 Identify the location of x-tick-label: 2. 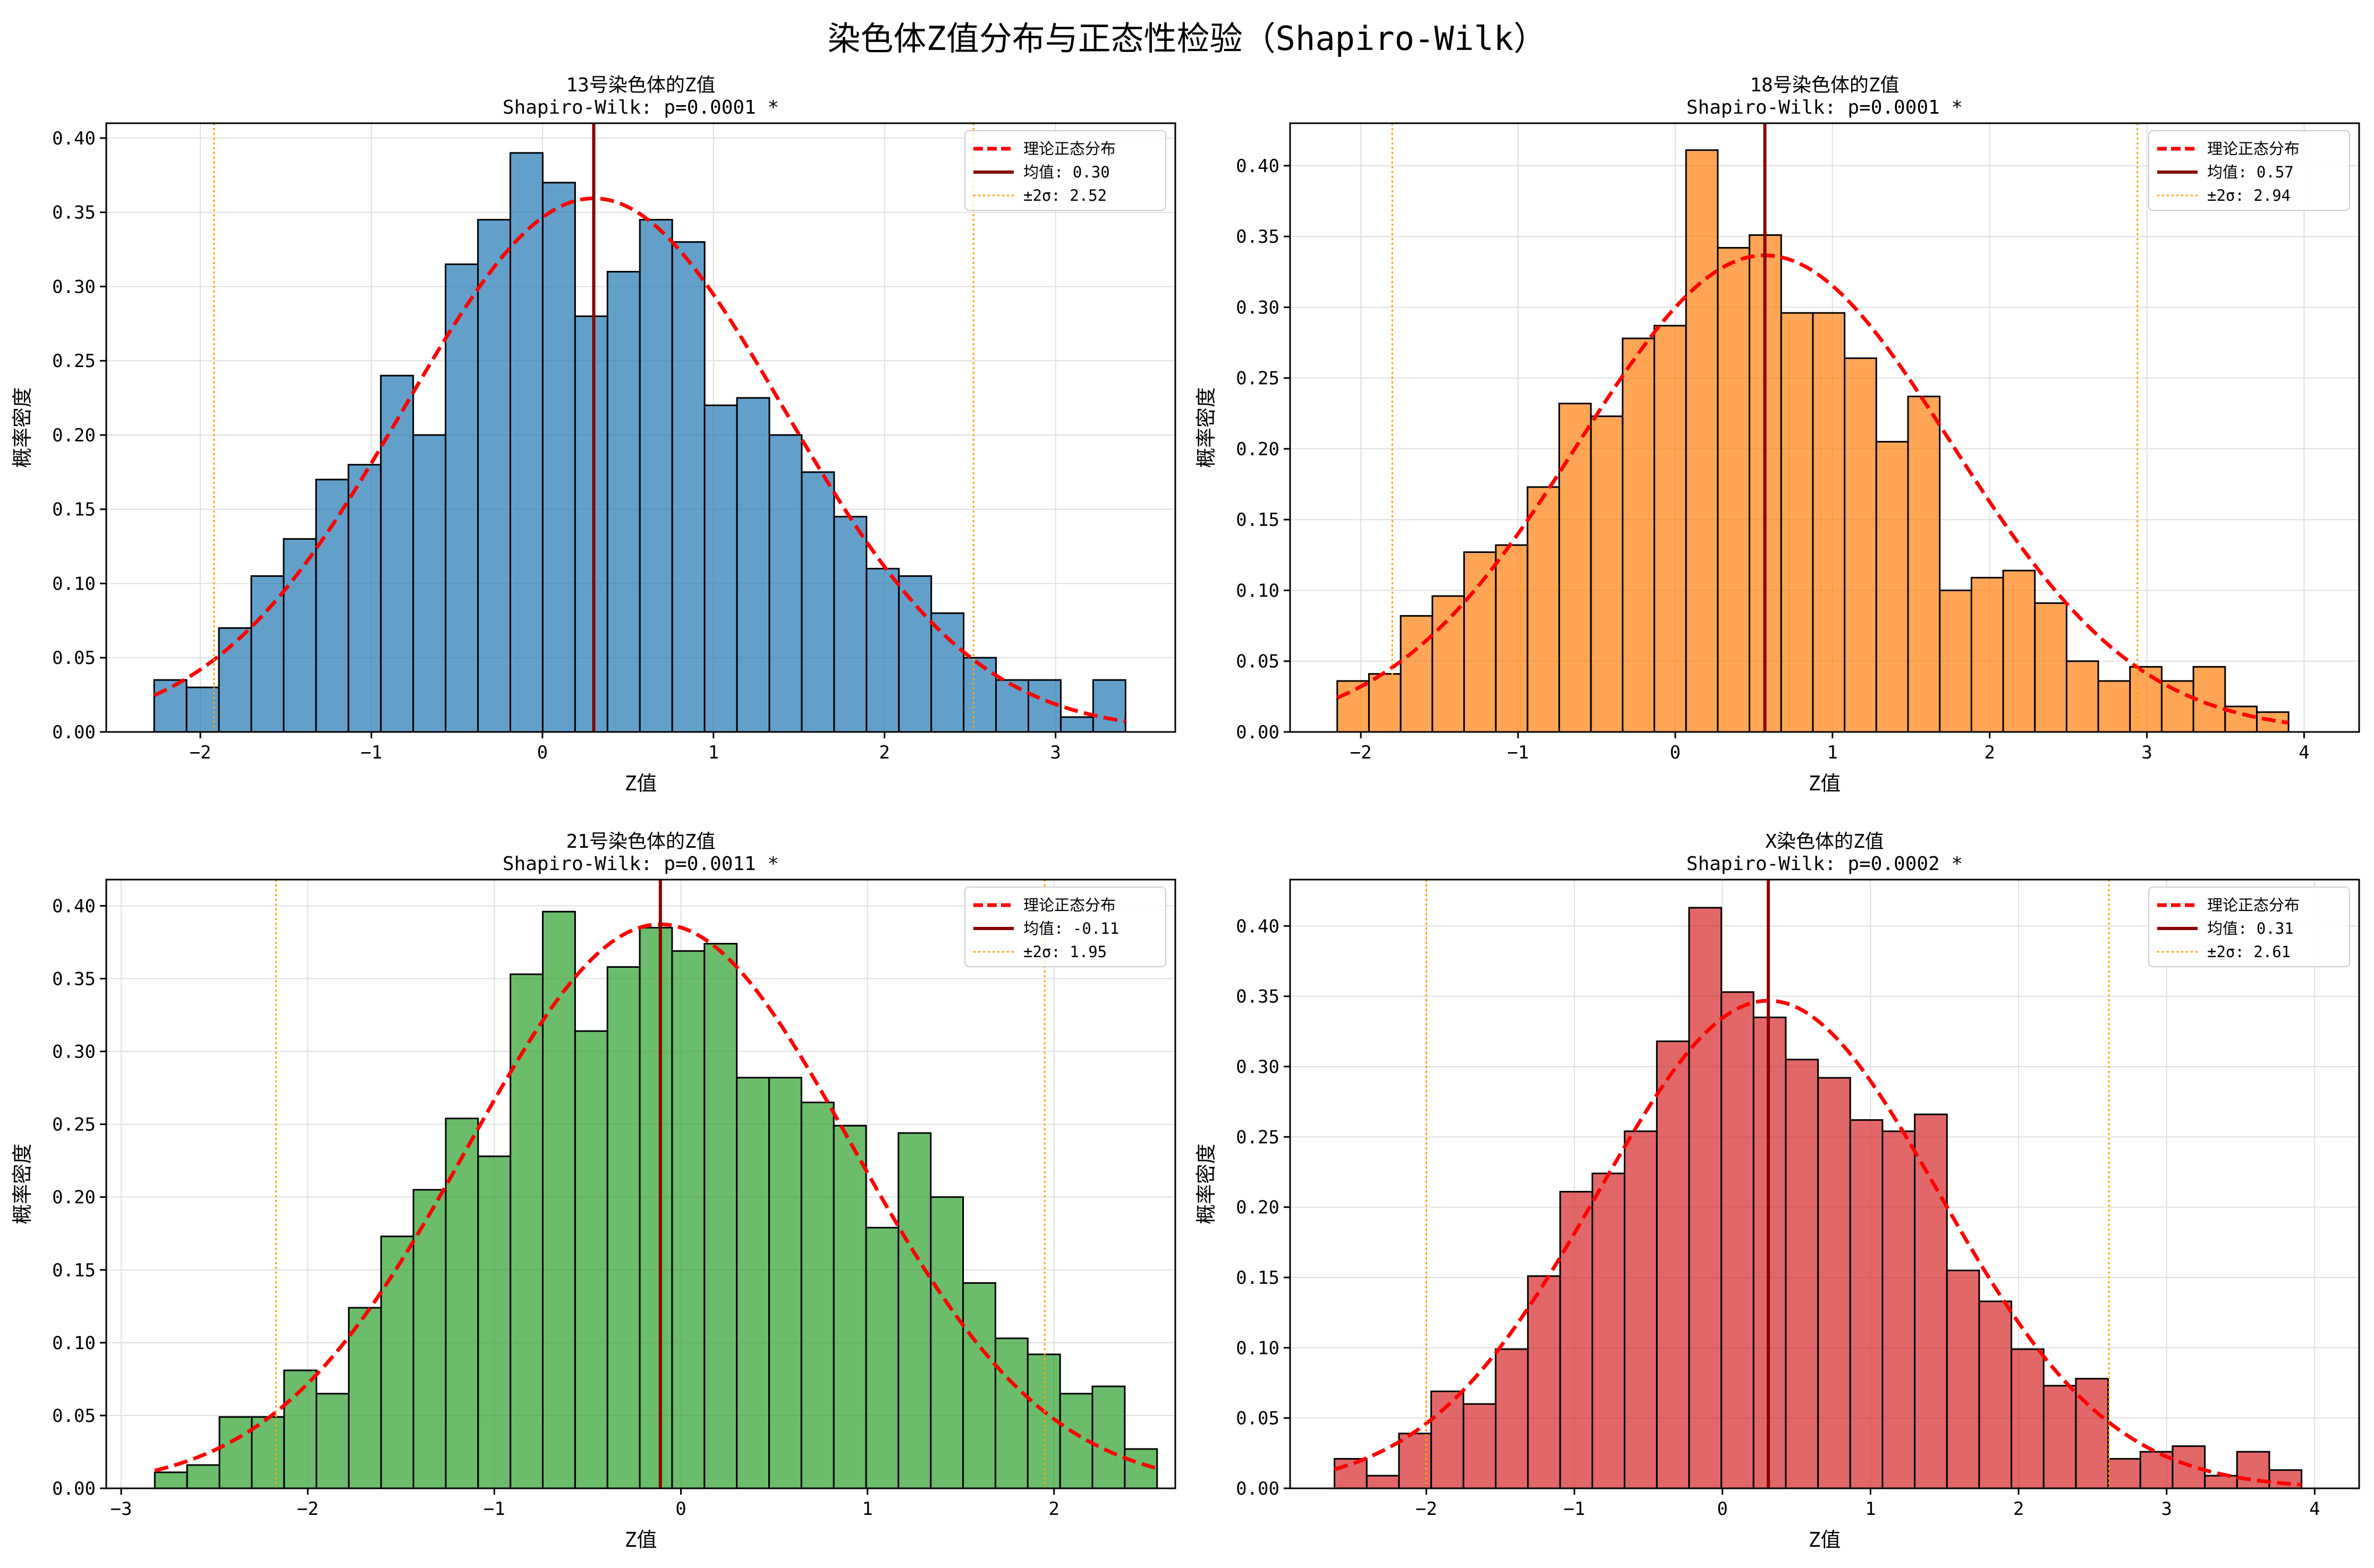
(884, 752).